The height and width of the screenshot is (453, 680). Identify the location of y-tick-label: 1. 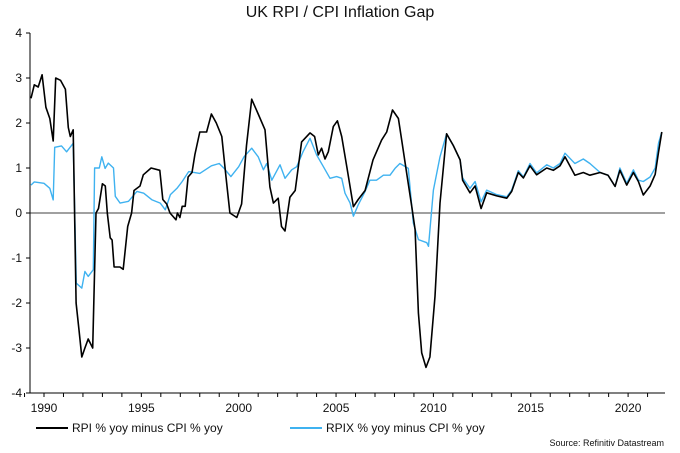
(18, 168).